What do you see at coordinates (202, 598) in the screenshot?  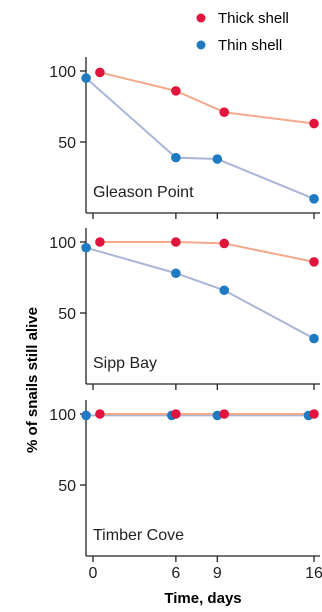 I see `x-axis-label: Time, days` at bounding box center [202, 598].